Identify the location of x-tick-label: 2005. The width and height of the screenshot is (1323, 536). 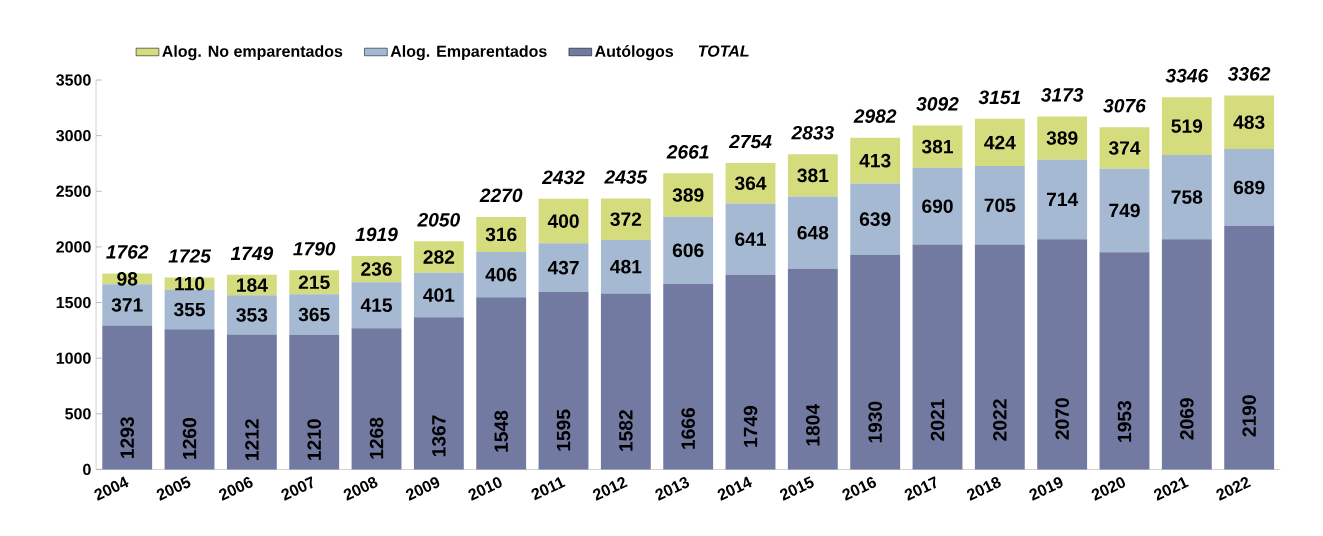
(173, 488).